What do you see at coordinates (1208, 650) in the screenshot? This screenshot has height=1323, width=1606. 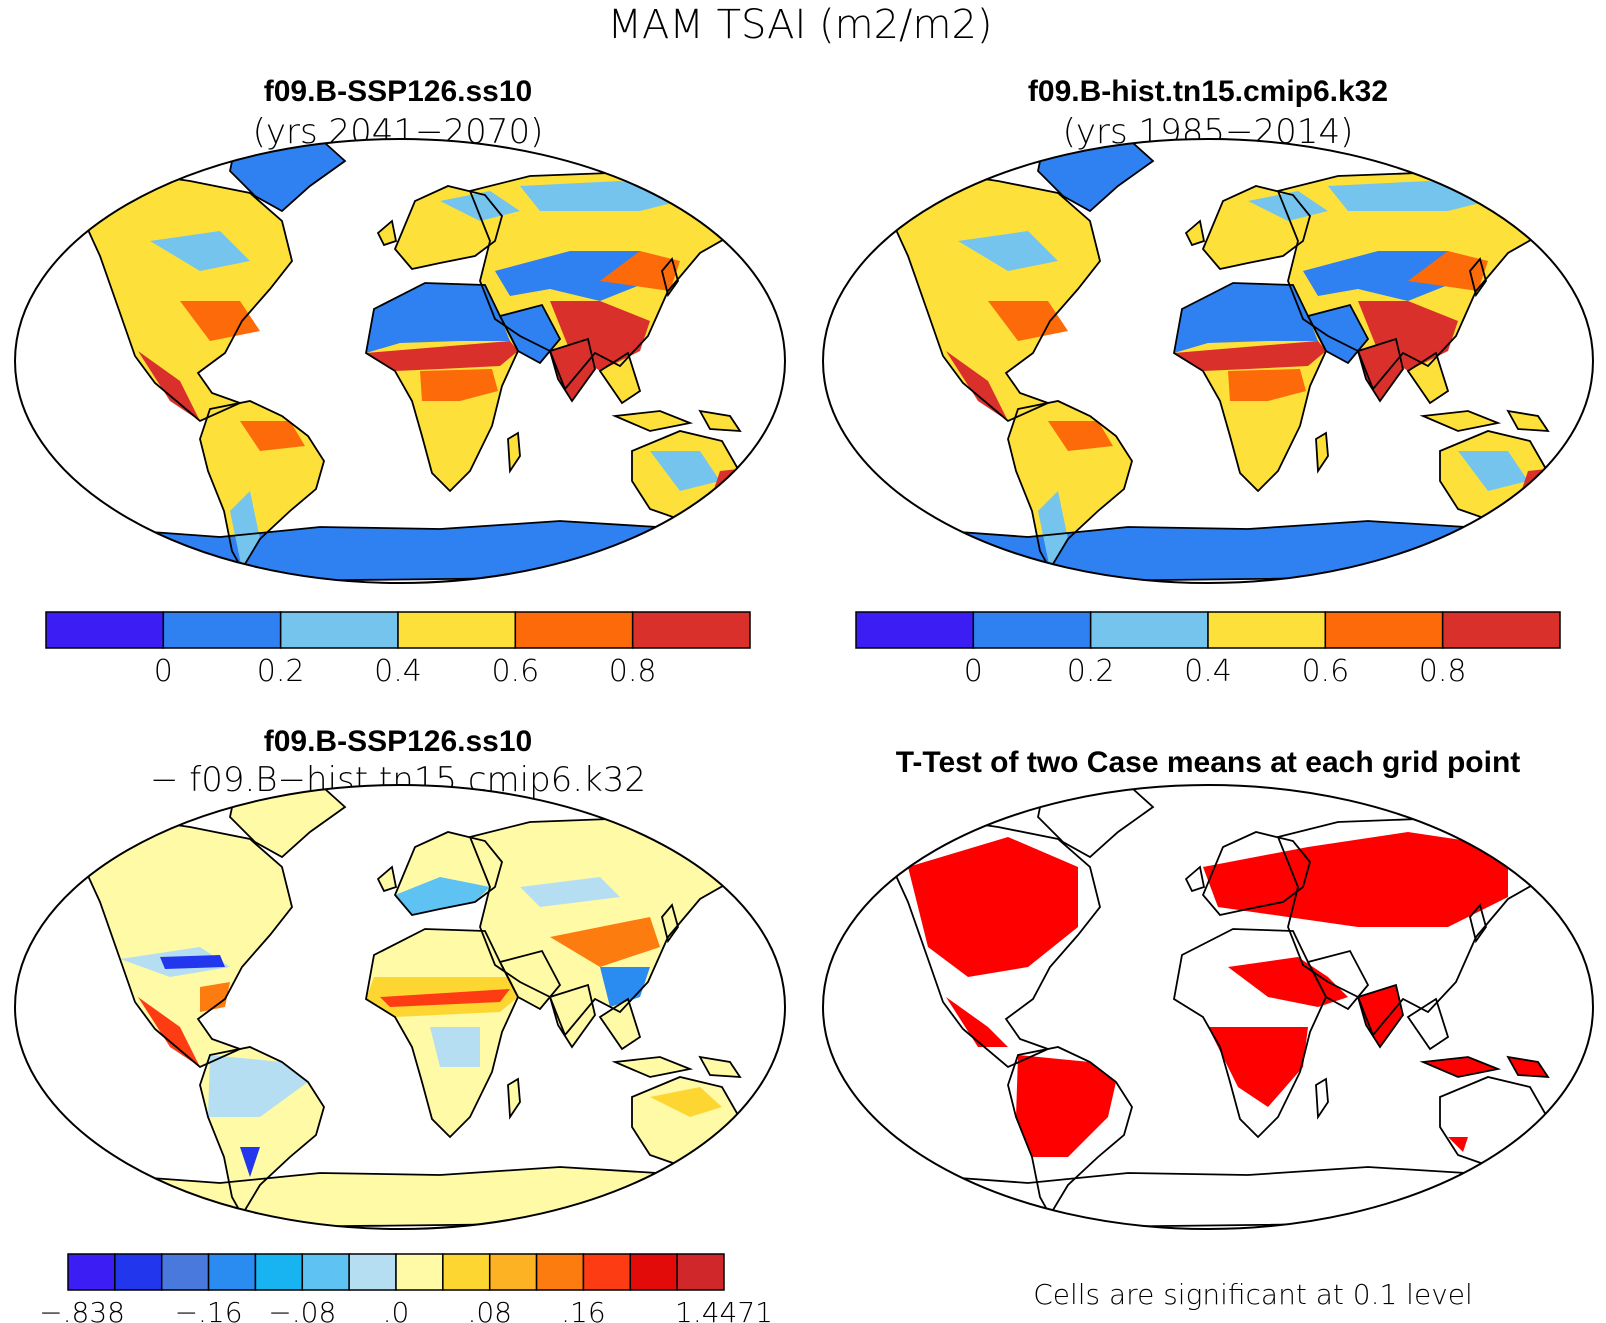 I see `colorbar-panel-2: 0 0.2 0.4 0.6 0.8` at bounding box center [1208, 650].